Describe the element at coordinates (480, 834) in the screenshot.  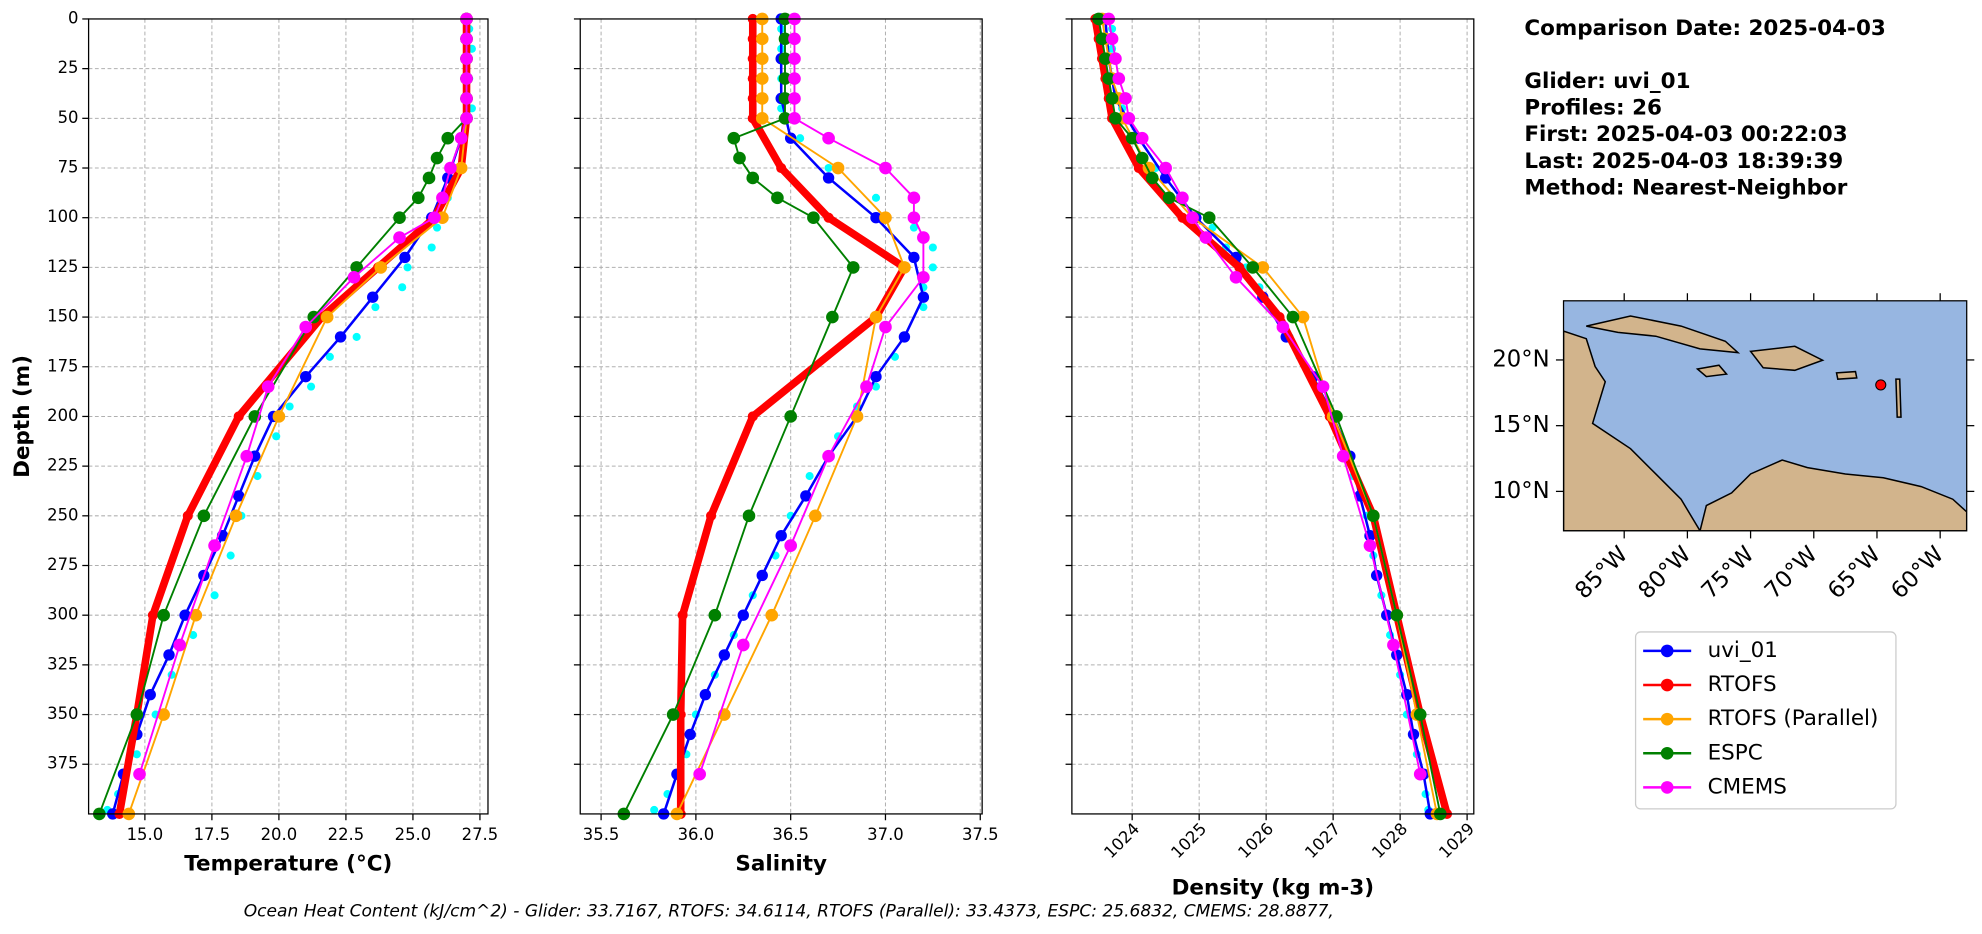
I see `x-tick-label: 27.5` at that location.